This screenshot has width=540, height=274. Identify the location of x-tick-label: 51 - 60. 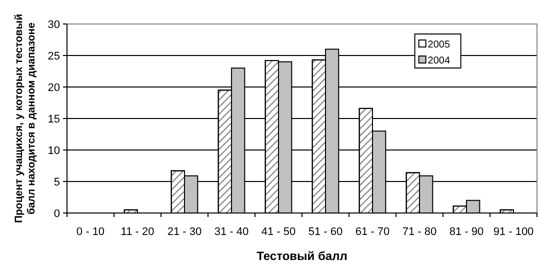
(325, 232).